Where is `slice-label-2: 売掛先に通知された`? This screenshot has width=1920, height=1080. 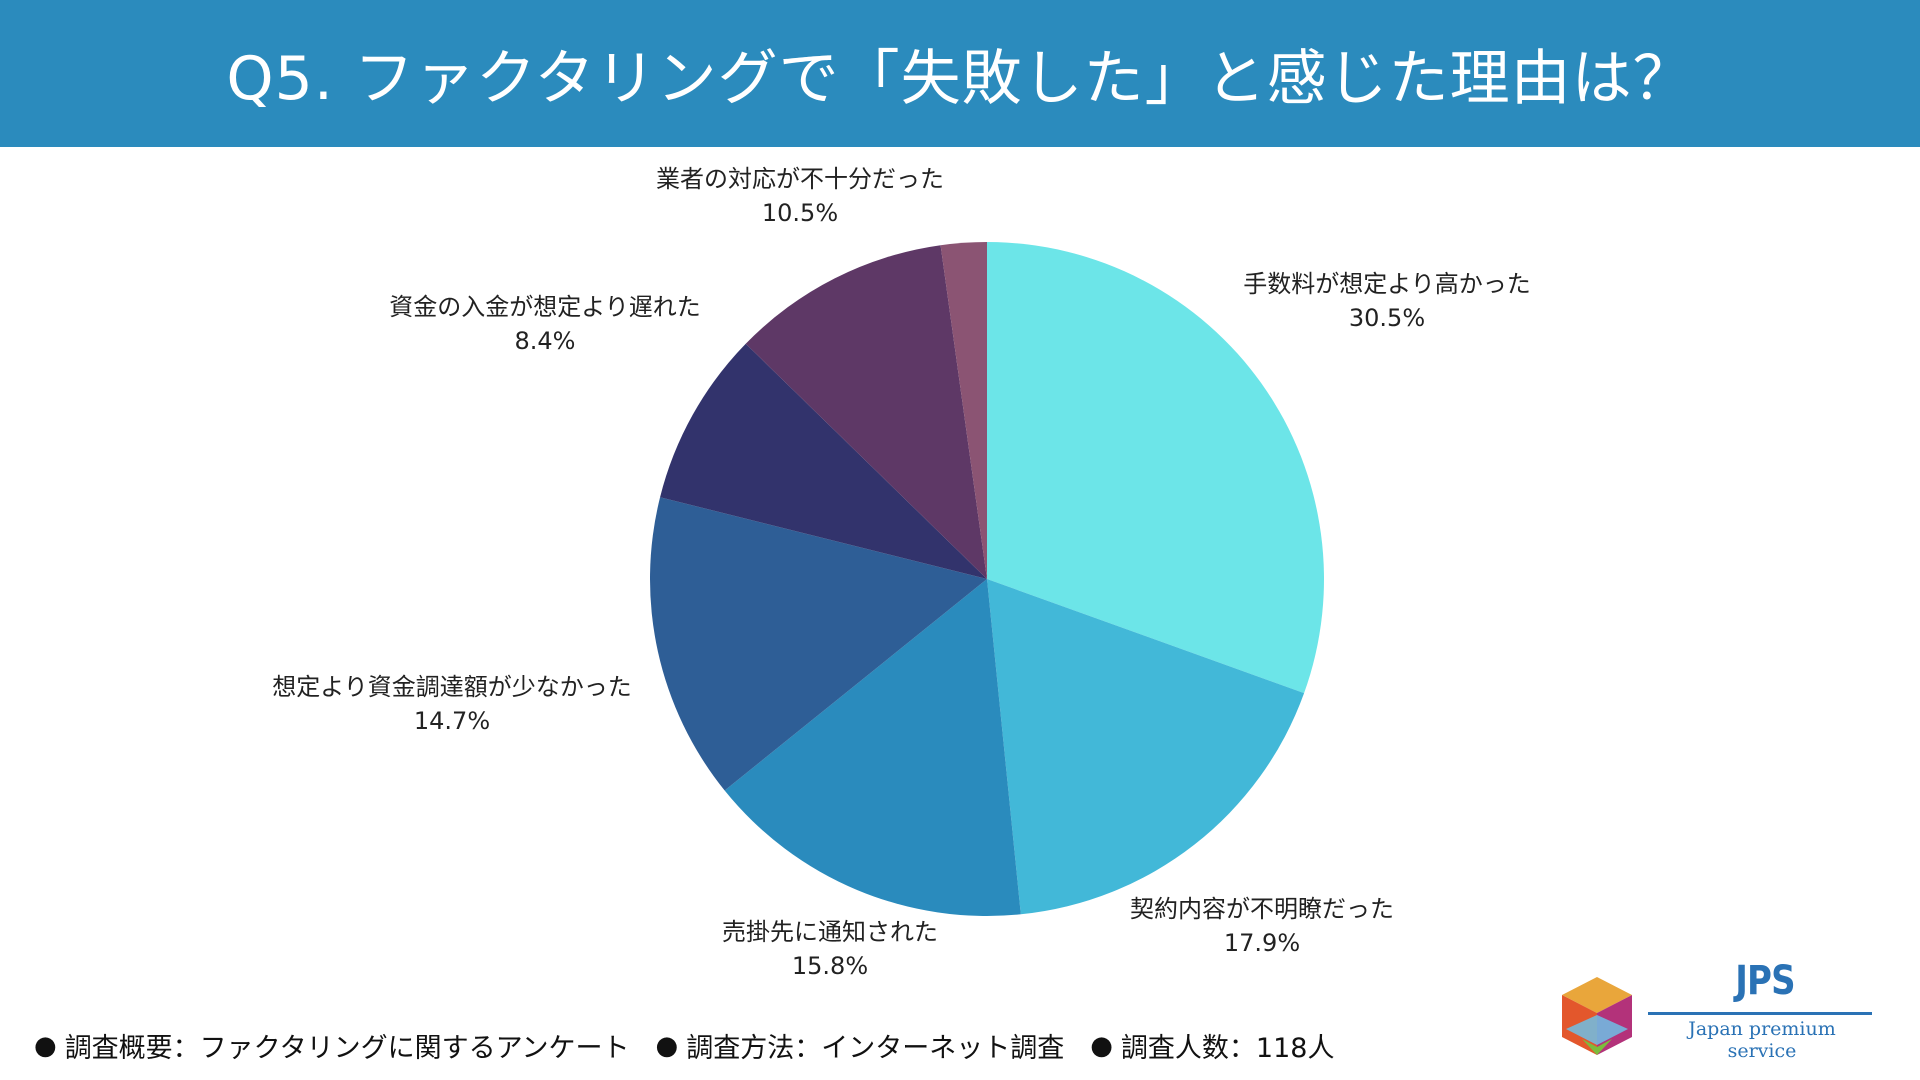 slice-label-2: 売掛先に通知された is located at coordinates (830, 932).